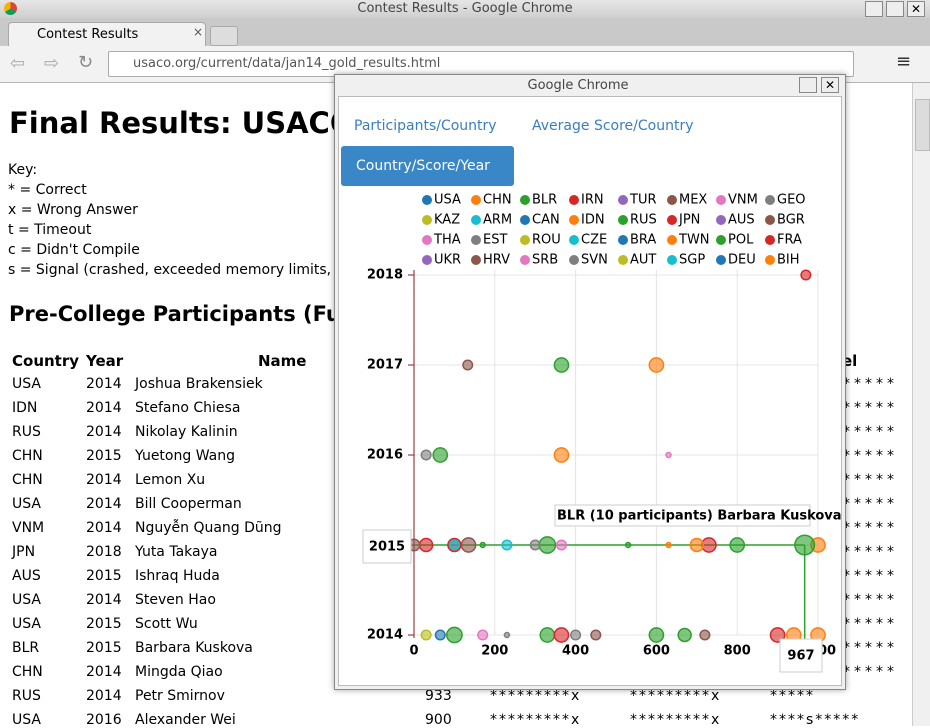  Describe the element at coordinates (86, 62) in the screenshot. I see `reload-button: ↻` at that location.